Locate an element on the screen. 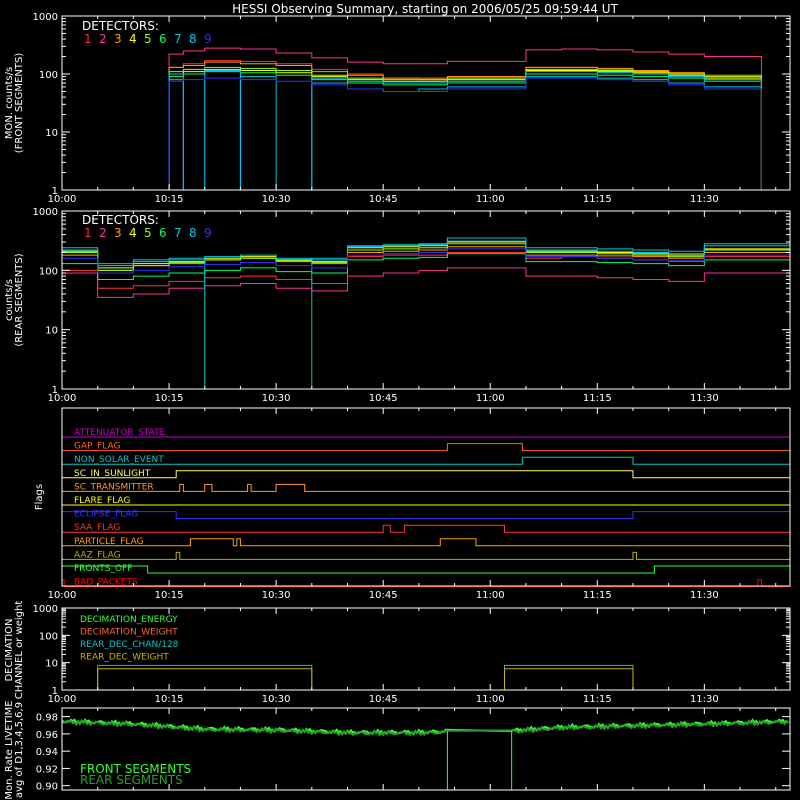 This screenshot has width=800, height=800. livetime-legend-front: FRONT SEGMENTS is located at coordinates (135, 769).